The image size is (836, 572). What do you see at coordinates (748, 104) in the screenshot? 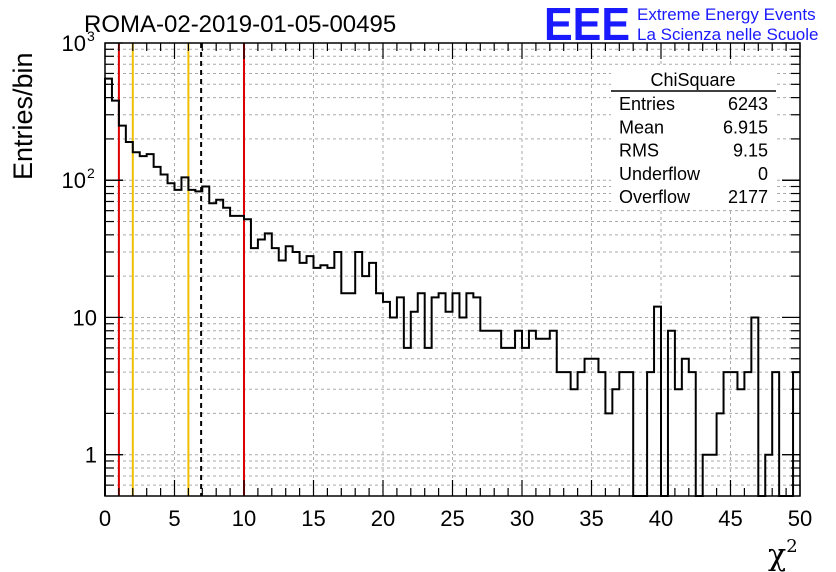
I see `stats-row-value: 6243` at bounding box center [748, 104].